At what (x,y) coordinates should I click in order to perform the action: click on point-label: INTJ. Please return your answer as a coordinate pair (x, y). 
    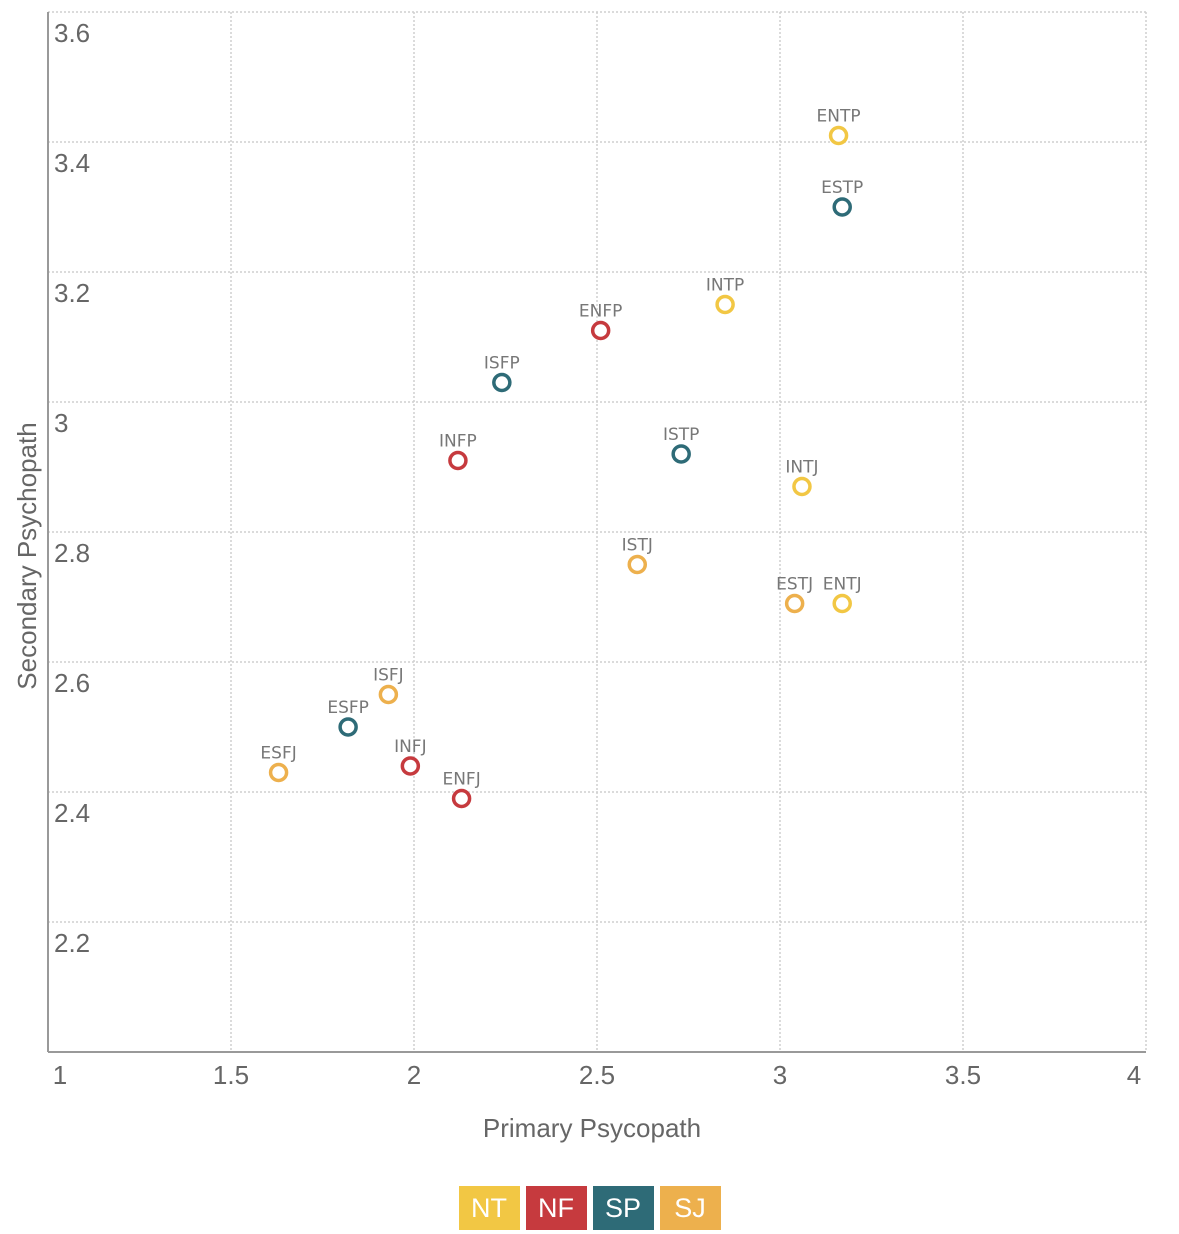
    Looking at the image, I should click on (801, 468).